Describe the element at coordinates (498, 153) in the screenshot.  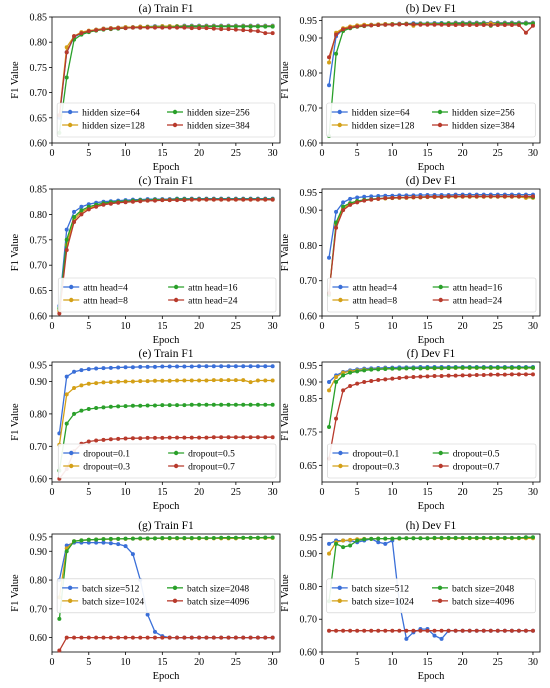
I see `x-tick-label: 25` at that location.